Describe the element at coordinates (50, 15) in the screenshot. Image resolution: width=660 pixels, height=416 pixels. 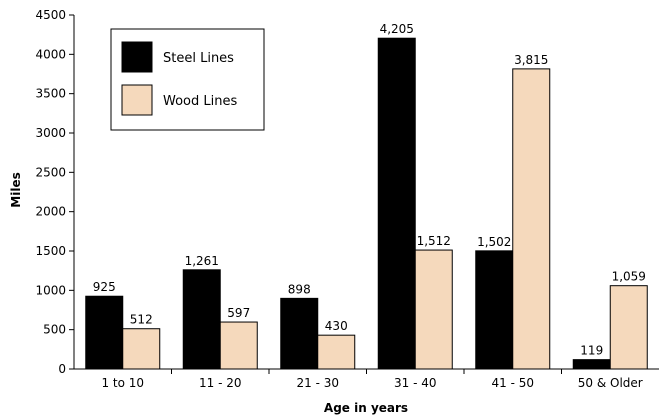
I see `y-tick-label: 4500` at that location.